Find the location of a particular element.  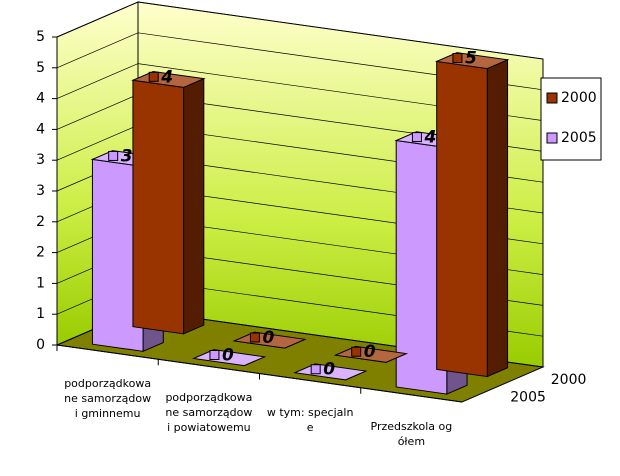

x-tick-label: w tym: specjalne is located at coordinates (310, 419).